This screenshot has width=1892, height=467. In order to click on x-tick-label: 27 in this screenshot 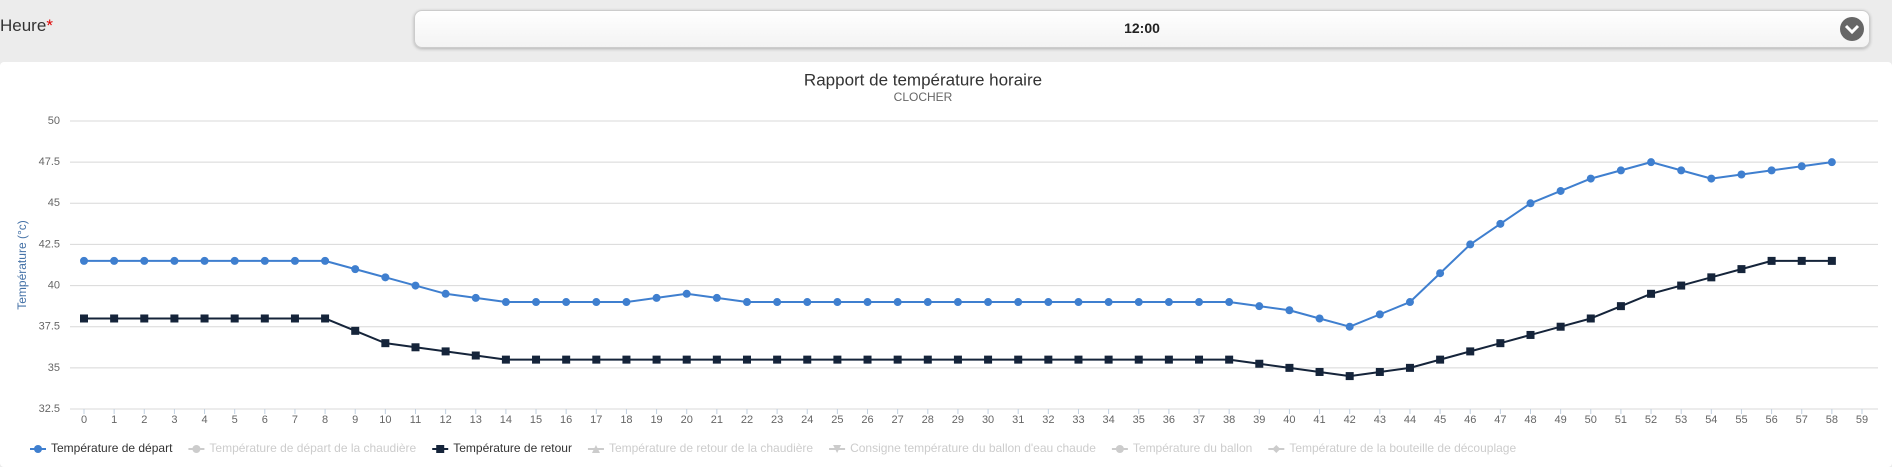, I will do `click(898, 420)`.